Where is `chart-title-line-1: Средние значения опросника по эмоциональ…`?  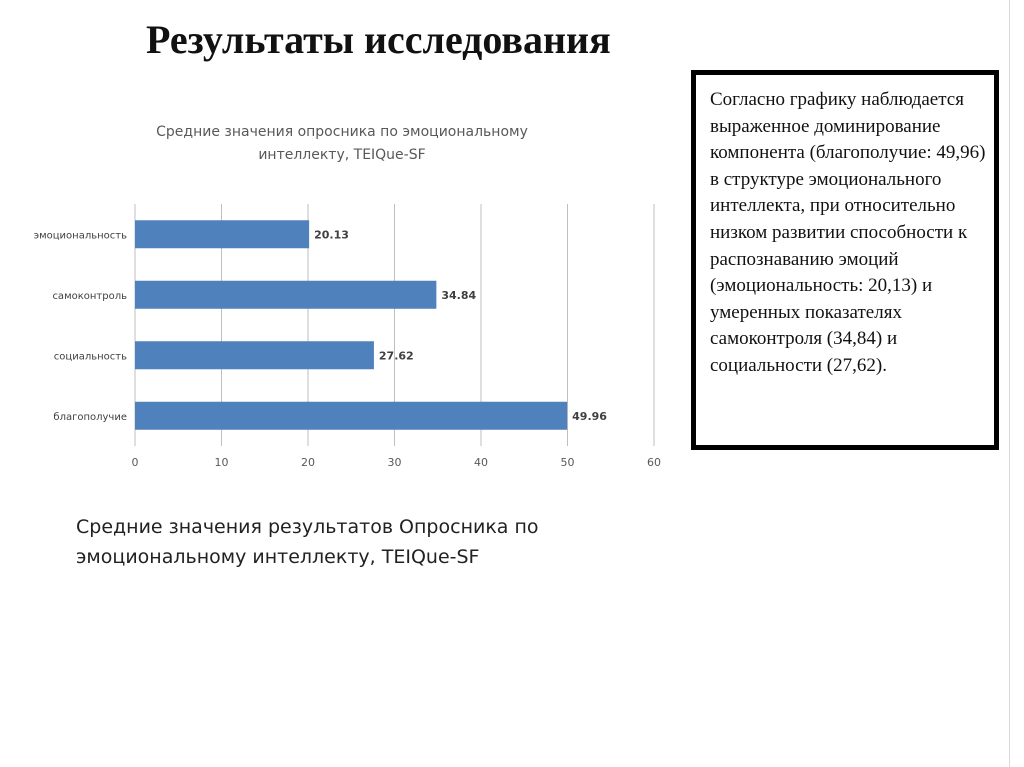 chart-title-line-1: Средние значения опросника по эмоциональ… is located at coordinates (342, 132).